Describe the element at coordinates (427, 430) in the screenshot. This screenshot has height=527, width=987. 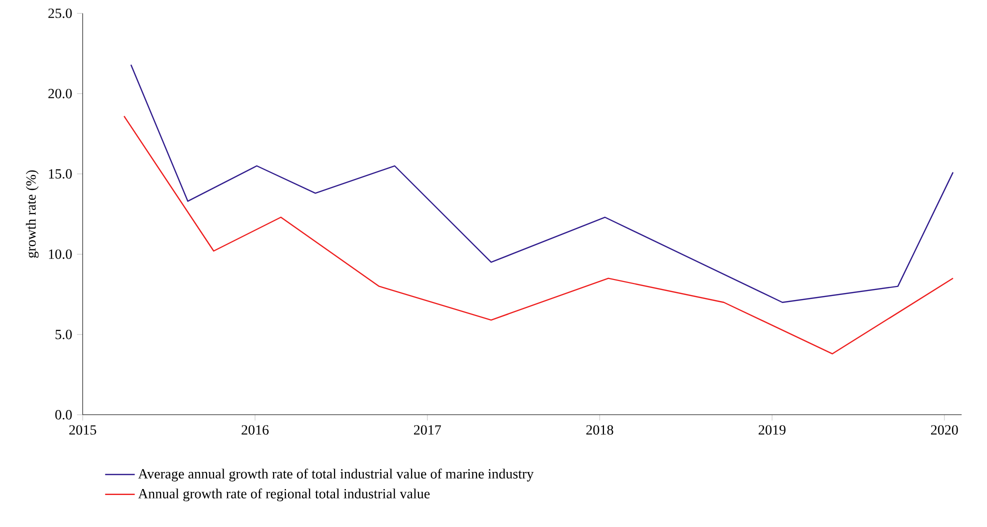
I see `x-tick-label: 2017` at that location.